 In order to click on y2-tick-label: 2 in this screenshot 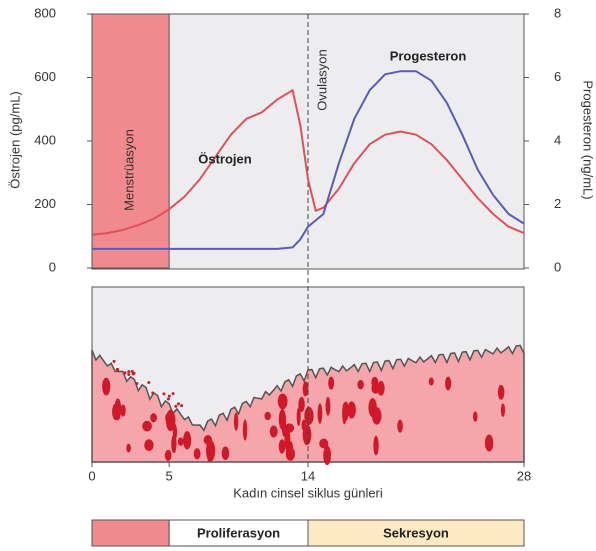, I will do `click(557, 203)`.